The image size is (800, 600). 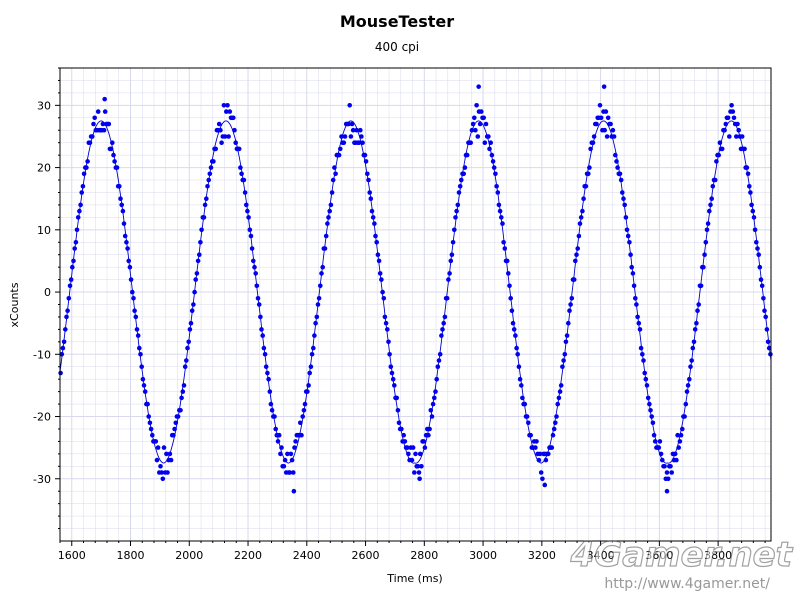 I want to click on x-tick-label: 2800, so click(x=424, y=555).